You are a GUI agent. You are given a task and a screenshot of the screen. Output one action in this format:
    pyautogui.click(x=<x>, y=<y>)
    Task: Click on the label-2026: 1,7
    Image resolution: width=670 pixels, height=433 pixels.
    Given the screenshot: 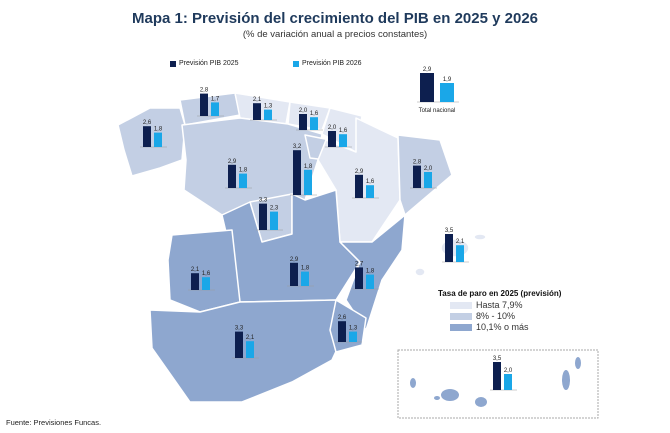 What is the action you would take?
    pyautogui.click(x=215, y=99)
    